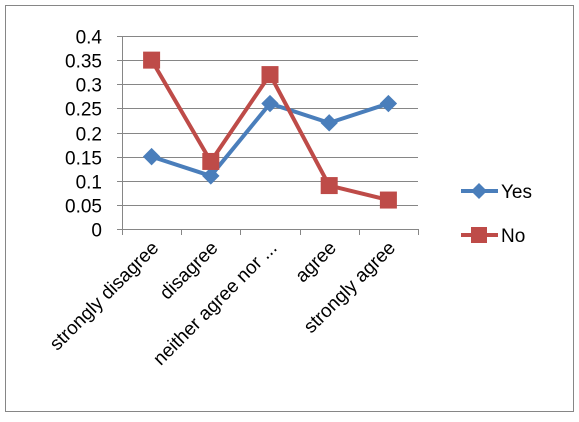  Describe the element at coordinates (479, 235) in the screenshot. I see `legend-marker` at that location.